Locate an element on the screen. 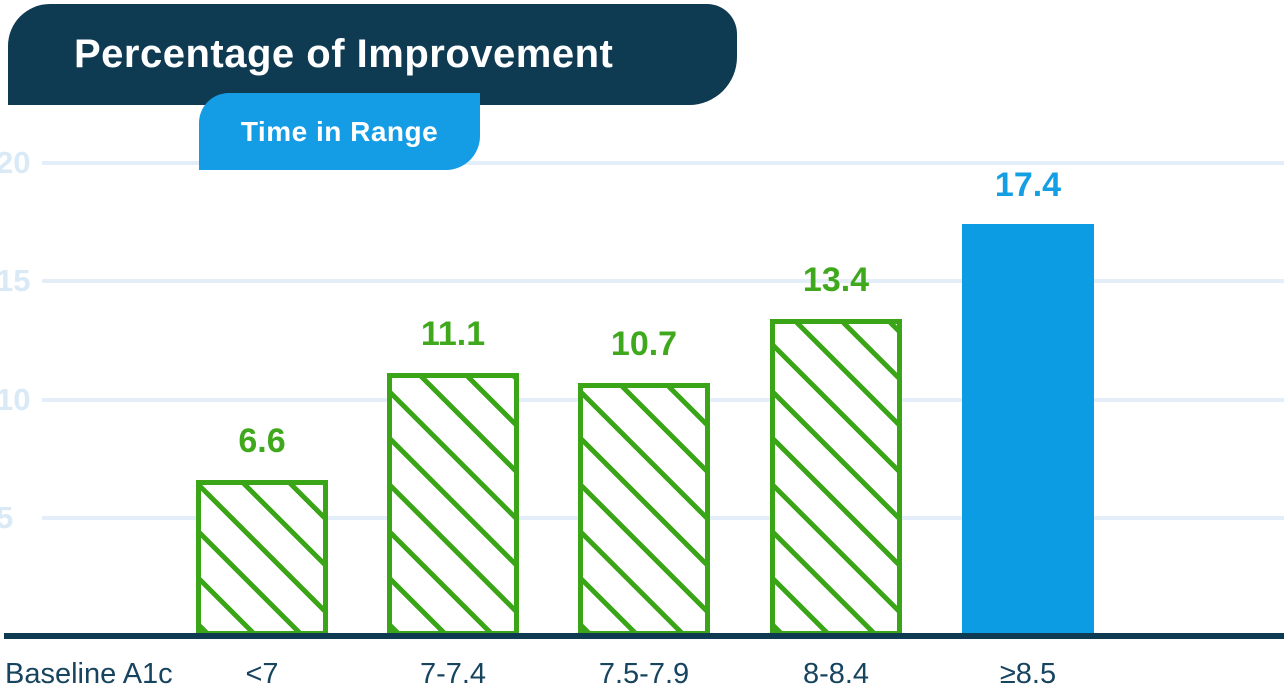 The height and width of the screenshot is (696, 1284). x-axis-line is located at coordinates (644, 636).